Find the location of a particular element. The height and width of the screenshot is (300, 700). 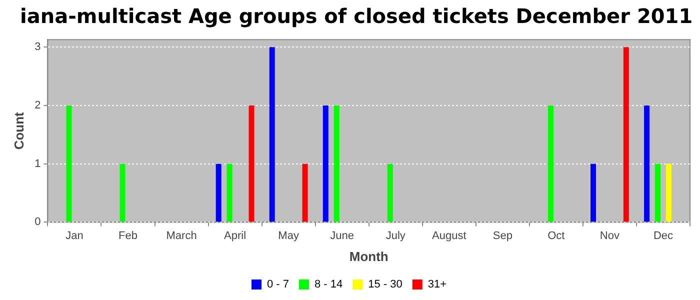

x-tick-label: July is located at coordinates (396, 236).